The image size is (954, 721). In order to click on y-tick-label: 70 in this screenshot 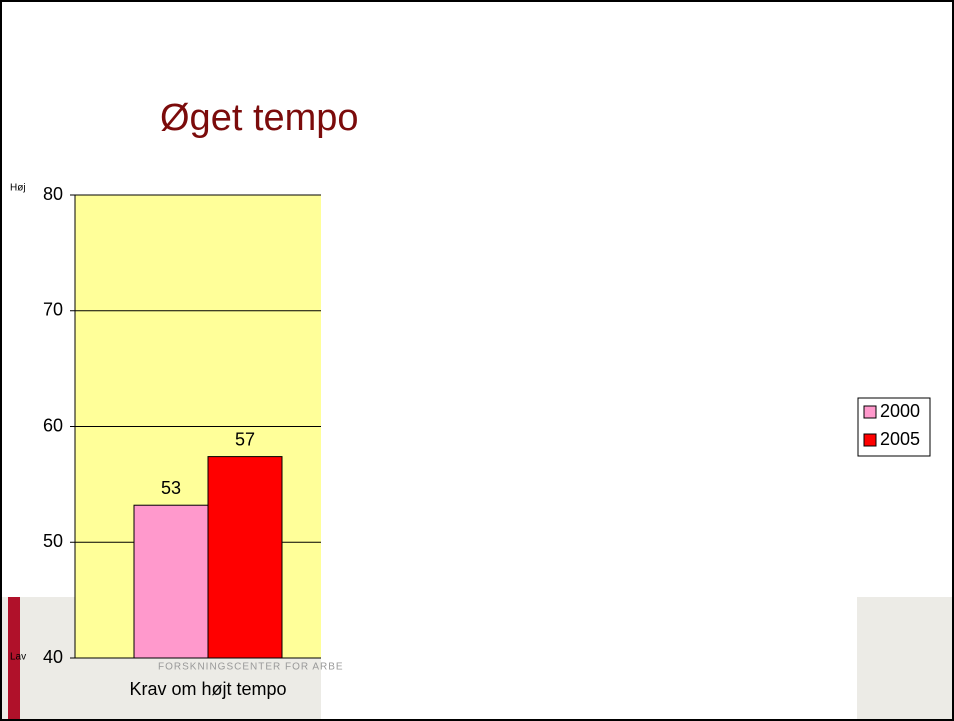, I will do `click(53, 310)`.